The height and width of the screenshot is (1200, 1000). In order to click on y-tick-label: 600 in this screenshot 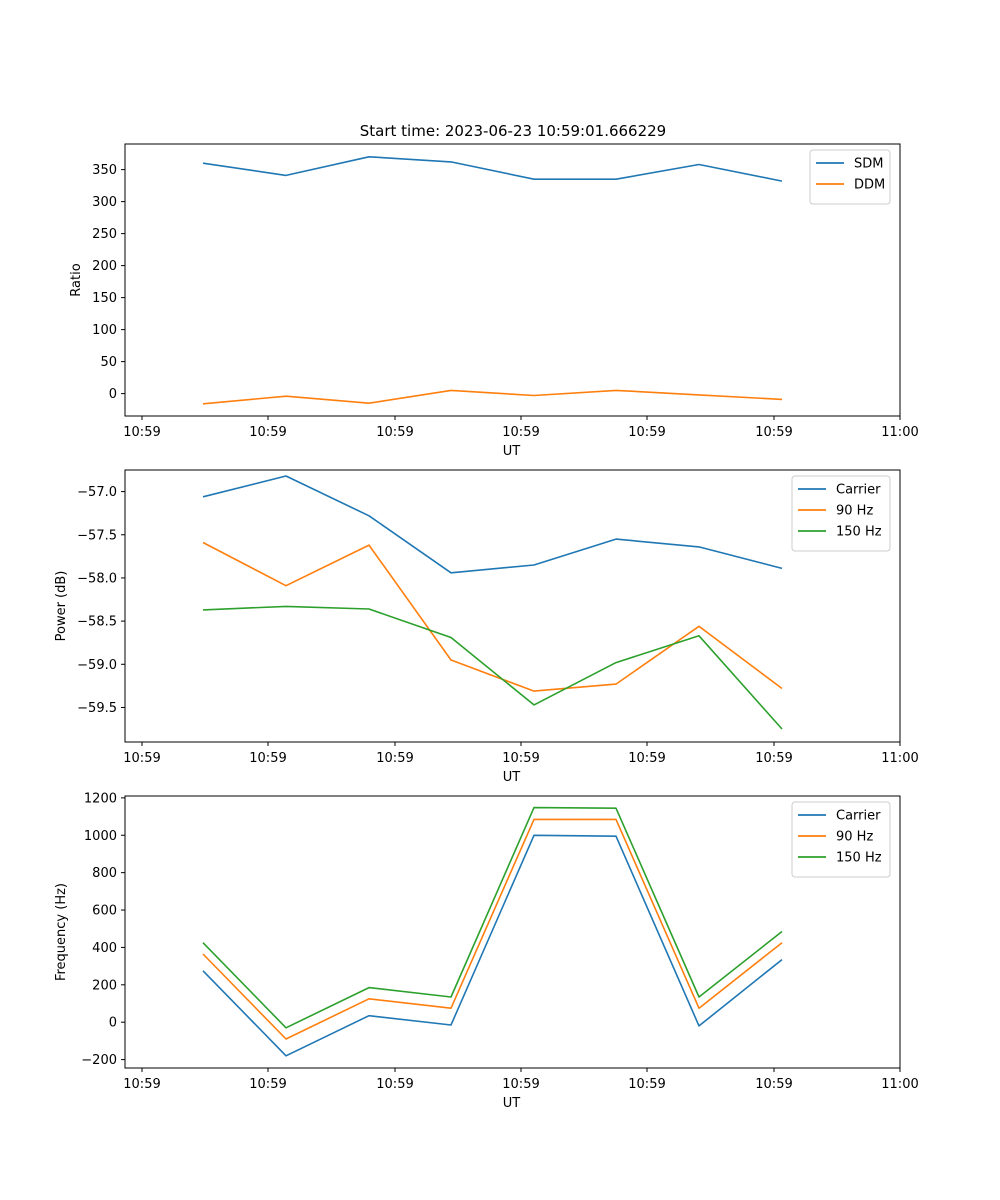, I will do `click(104, 911)`.